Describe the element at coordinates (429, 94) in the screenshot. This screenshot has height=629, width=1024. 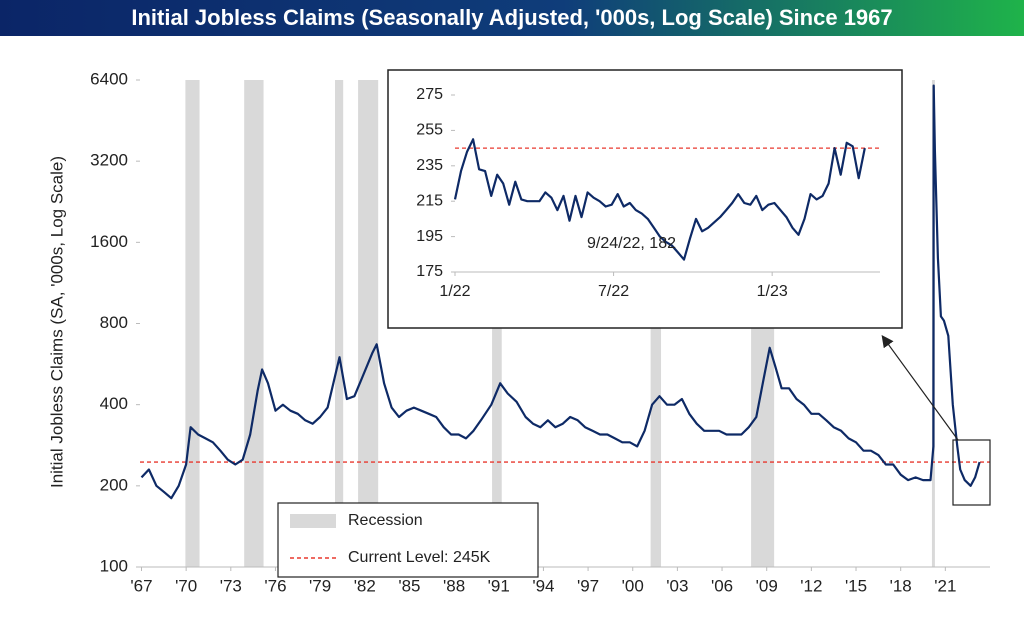
I see `y-tick-label: 275` at that location.